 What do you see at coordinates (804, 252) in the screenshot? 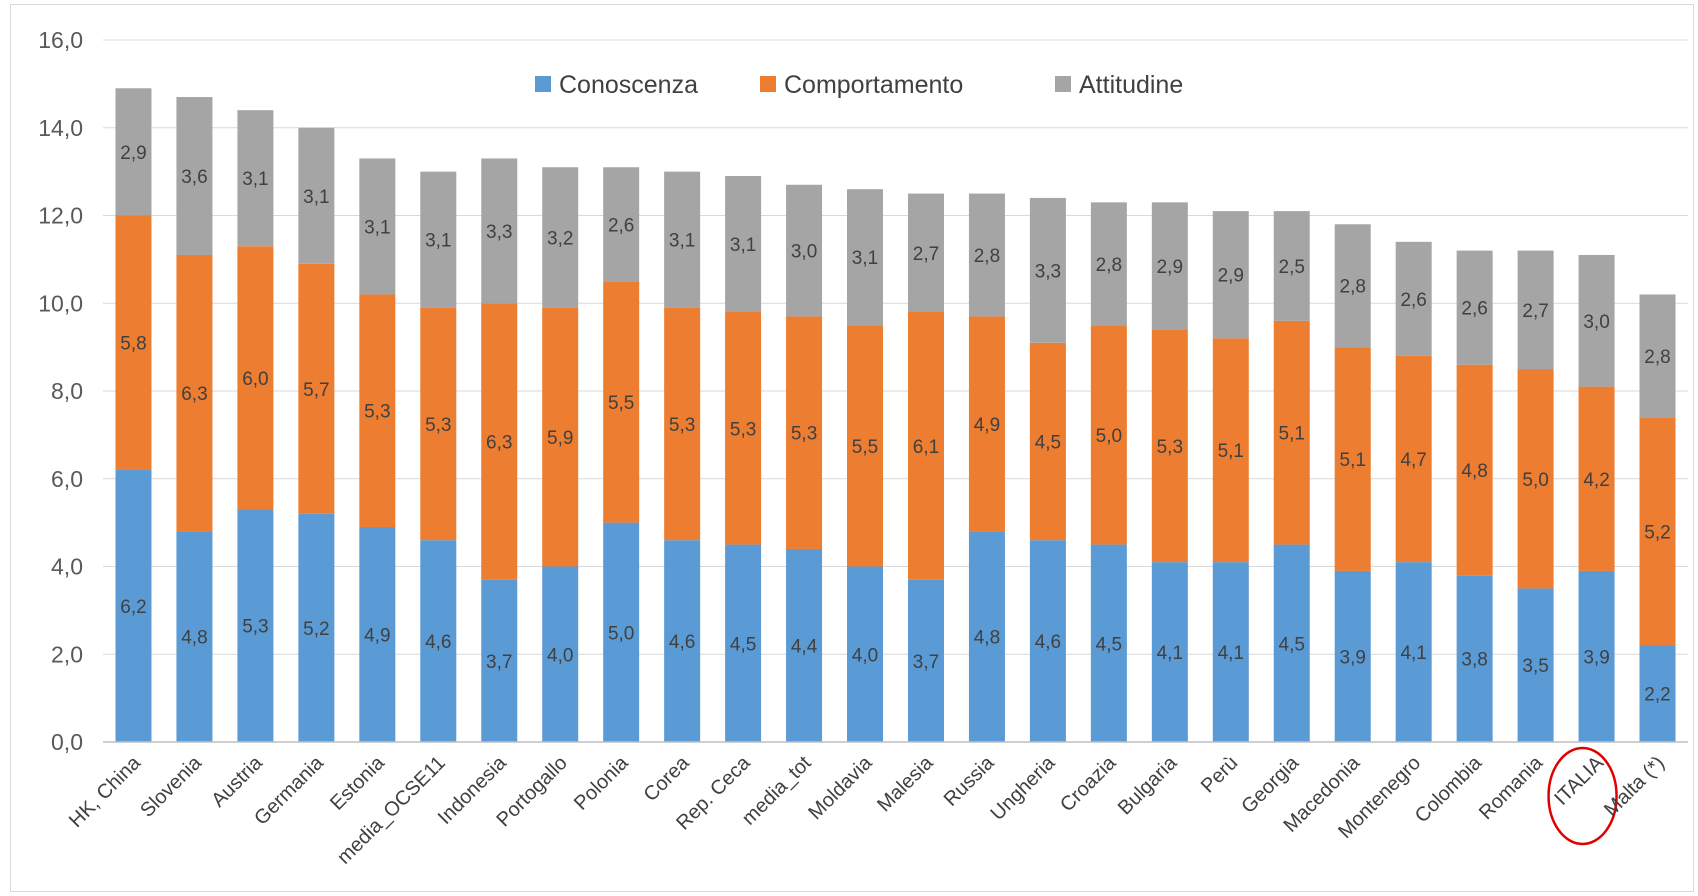
I see `data-label: 3,0` at bounding box center [804, 252].